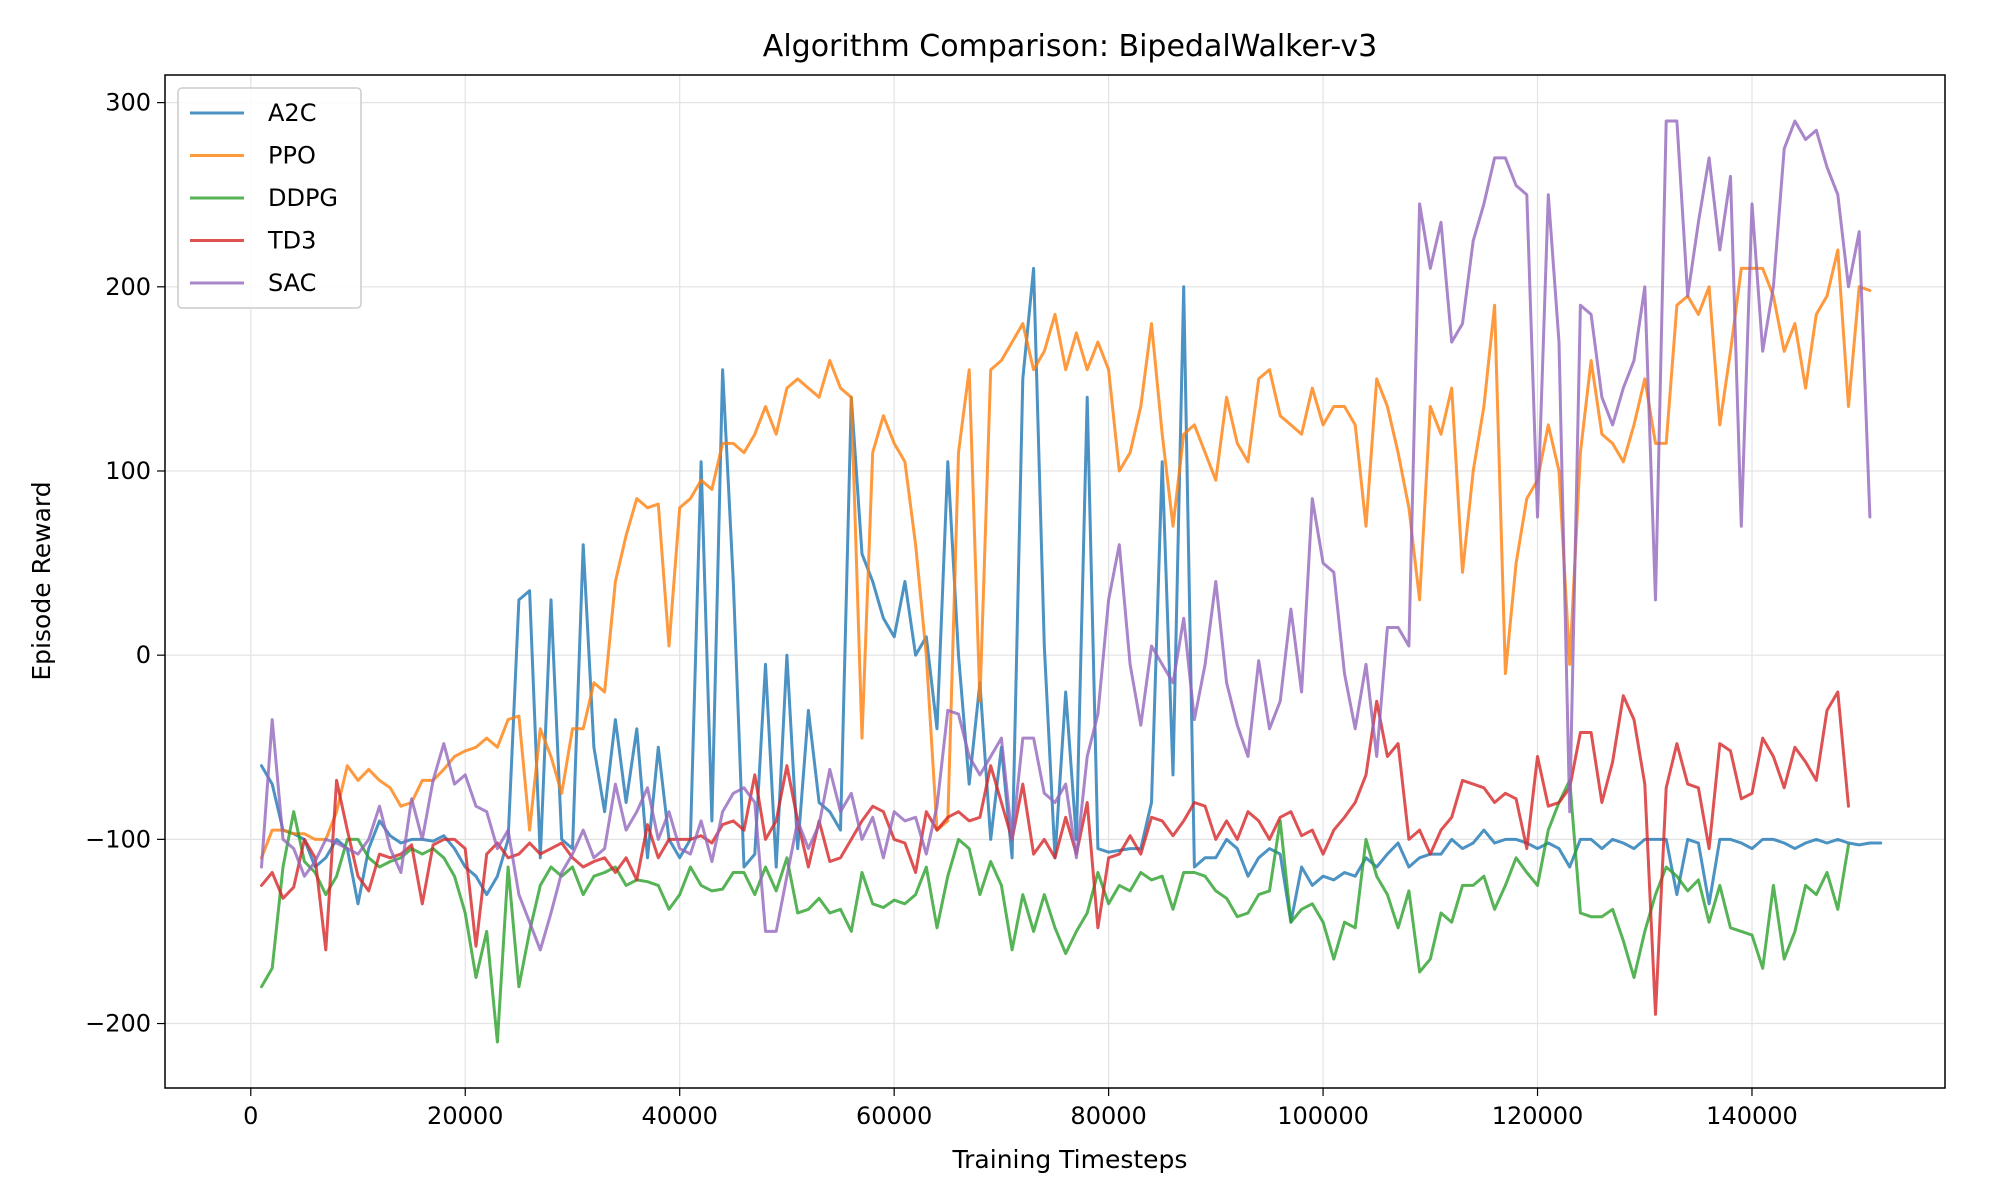 The height and width of the screenshot is (1200, 2000). What do you see at coordinates (303, 198) in the screenshot?
I see `legend-label-ddpg: DDPG` at bounding box center [303, 198].